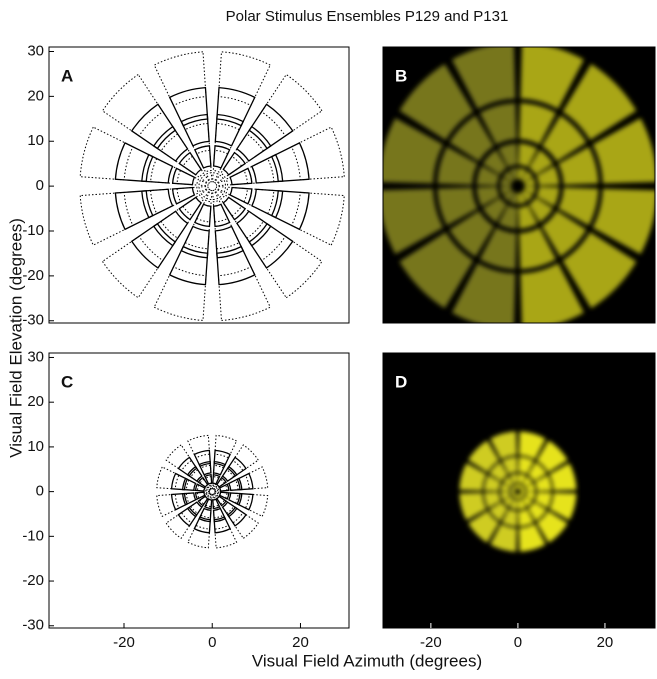  I want to click on y-tick-label: 0, so click(40, 491).